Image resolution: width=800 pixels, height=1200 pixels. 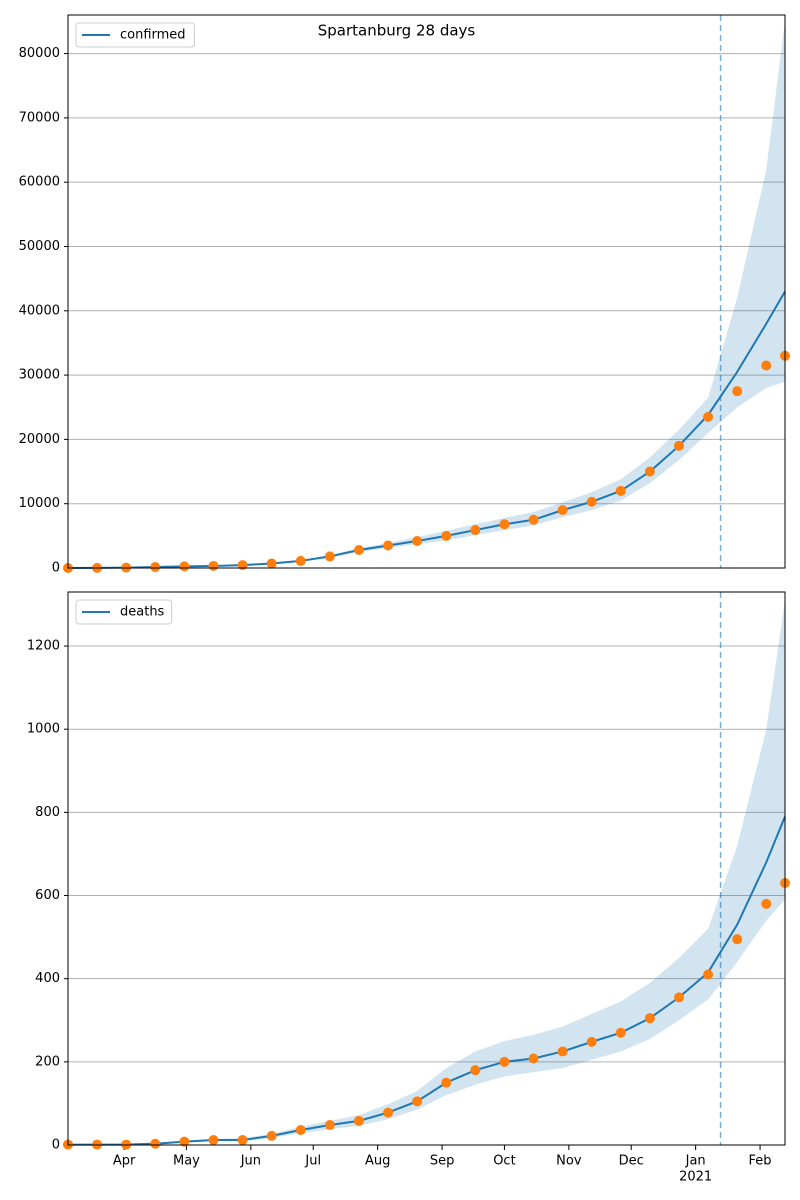 What do you see at coordinates (142, 612) in the screenshot?
I see `legend-label: deaths` at bounding box center [142, 612].